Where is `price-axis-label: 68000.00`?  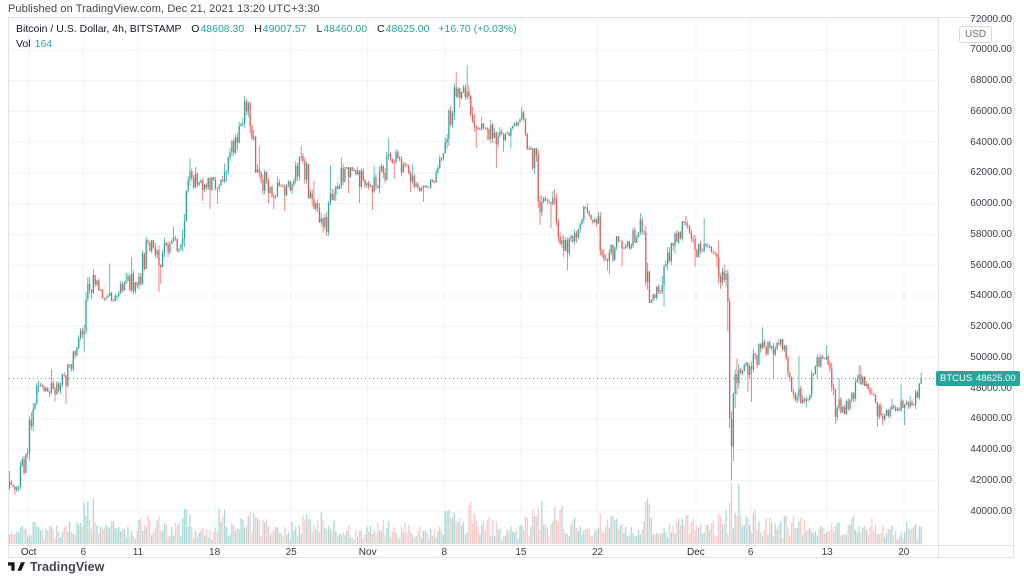
price-axis-label: 68000.00 is located at coordinates (991, 80).